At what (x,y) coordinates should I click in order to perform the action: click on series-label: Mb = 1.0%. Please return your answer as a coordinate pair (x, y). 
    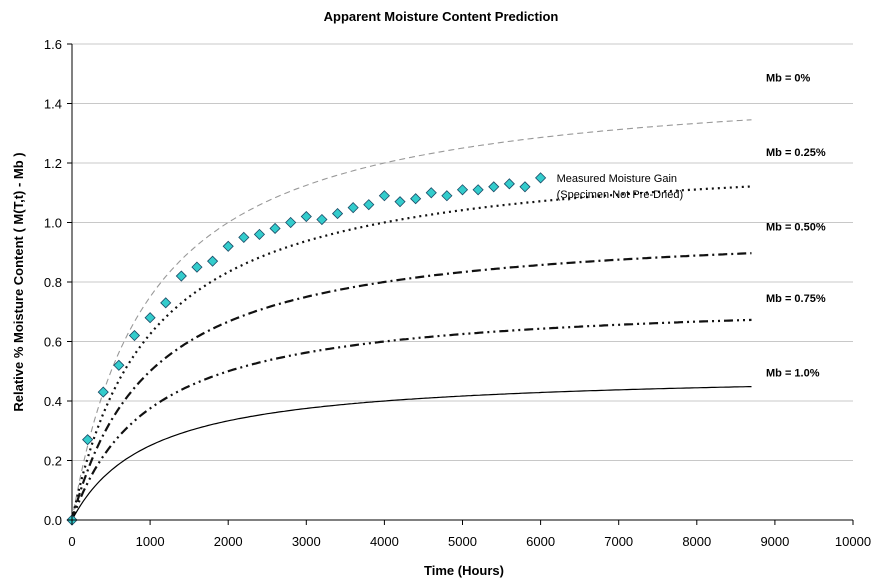
    Looking at the image, I should click on (793, 373).